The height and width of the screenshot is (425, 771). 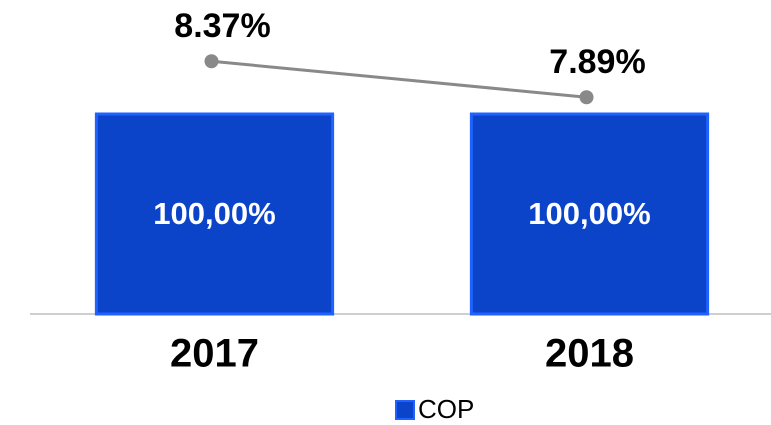 I want to click on x-tick-label: 2018, so click(x=589, y=354).